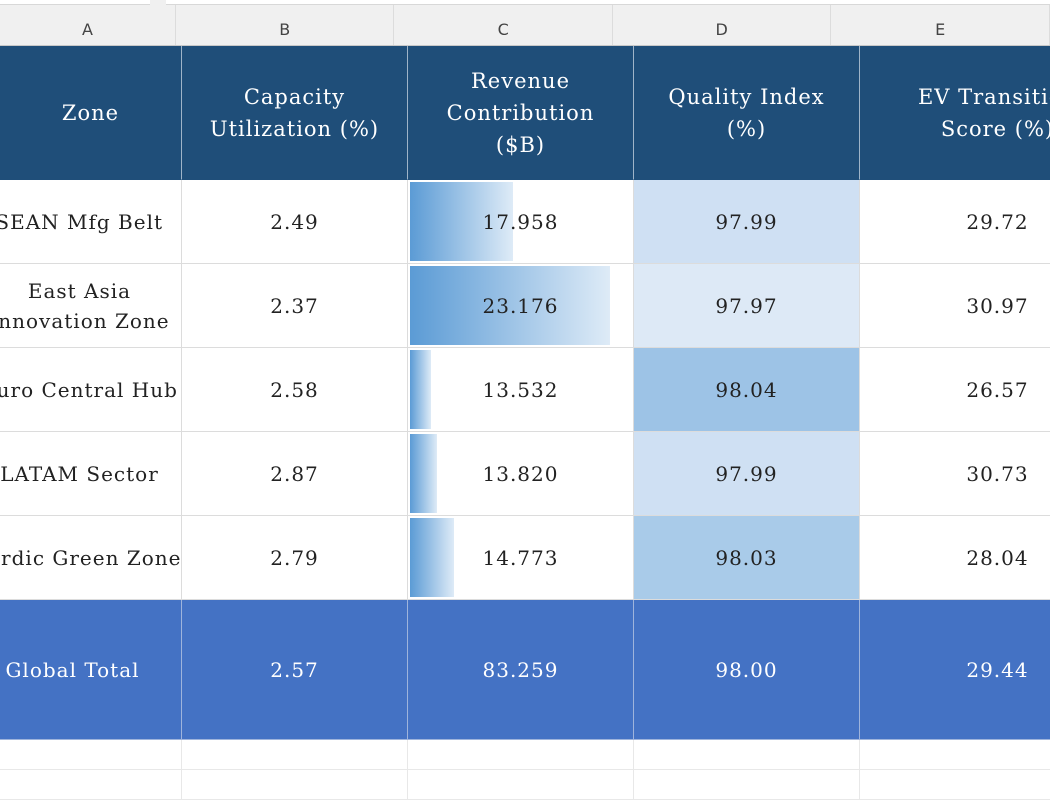  I want to click on revenue-cell: 13.820, so click(521, 474).